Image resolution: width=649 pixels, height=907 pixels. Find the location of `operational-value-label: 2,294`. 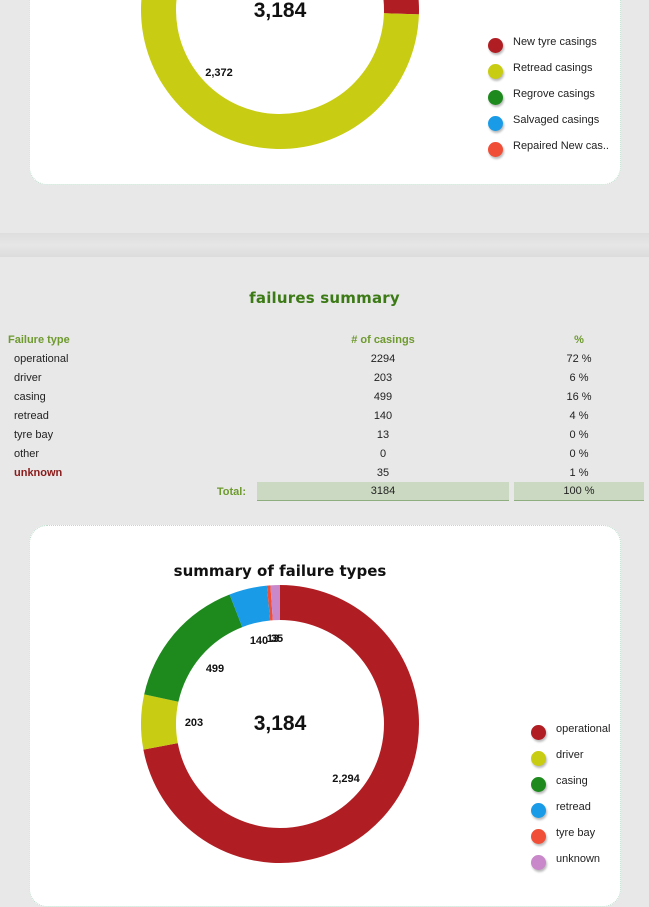

operational-value-label: 2,294 is located at coordinates (346, 779).